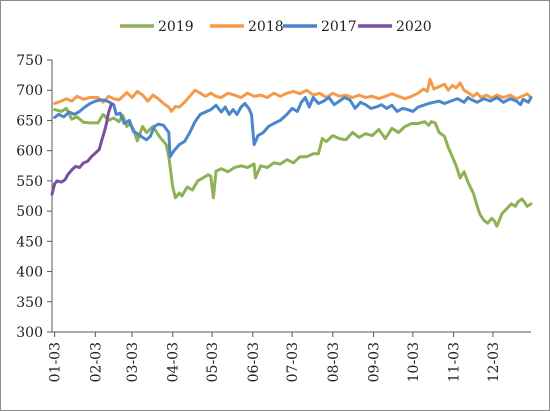  What do you see at coordinates (56, 362) in the screenshot?
I see `x-tick-label: 01-03` at bounding box center [56, 362].